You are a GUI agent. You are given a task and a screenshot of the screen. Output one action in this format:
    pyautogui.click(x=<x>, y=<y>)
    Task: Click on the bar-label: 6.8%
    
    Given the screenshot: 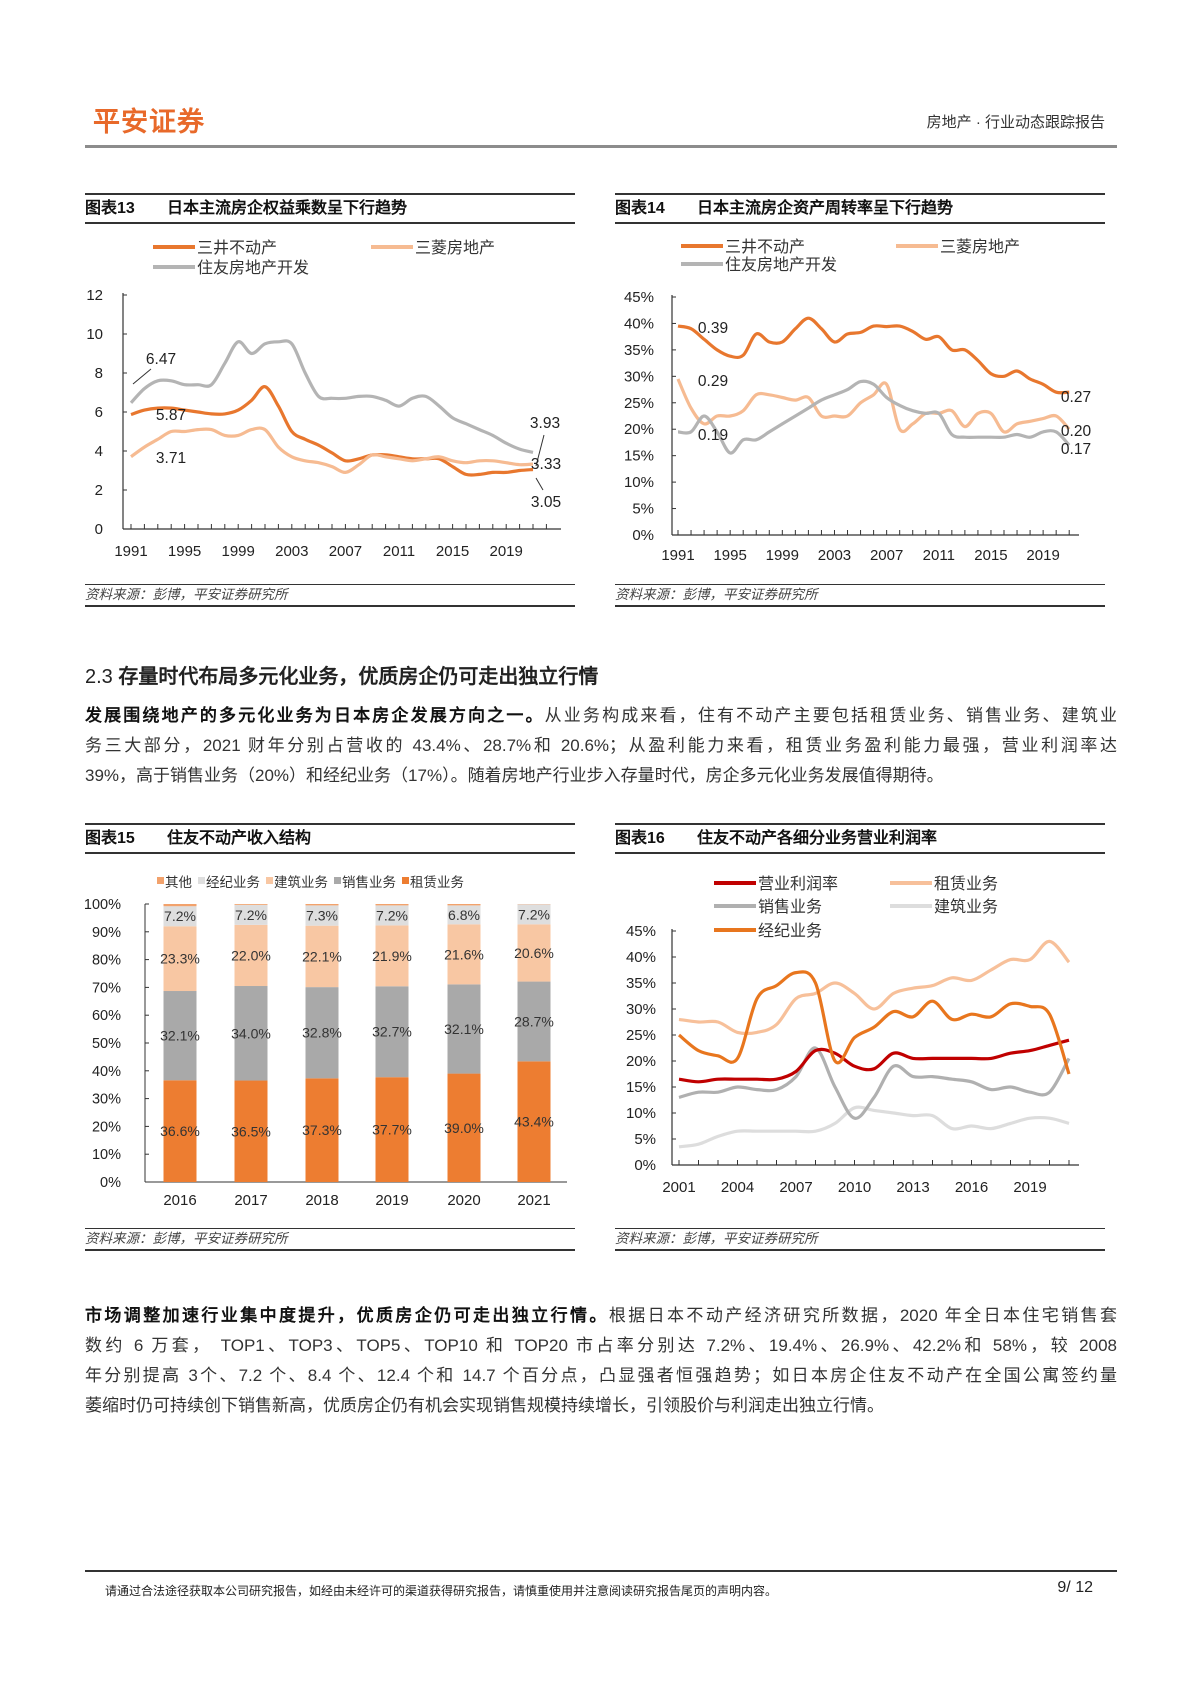 What is the action you would take?
    pyautogui.click(x=464, y=915)
    